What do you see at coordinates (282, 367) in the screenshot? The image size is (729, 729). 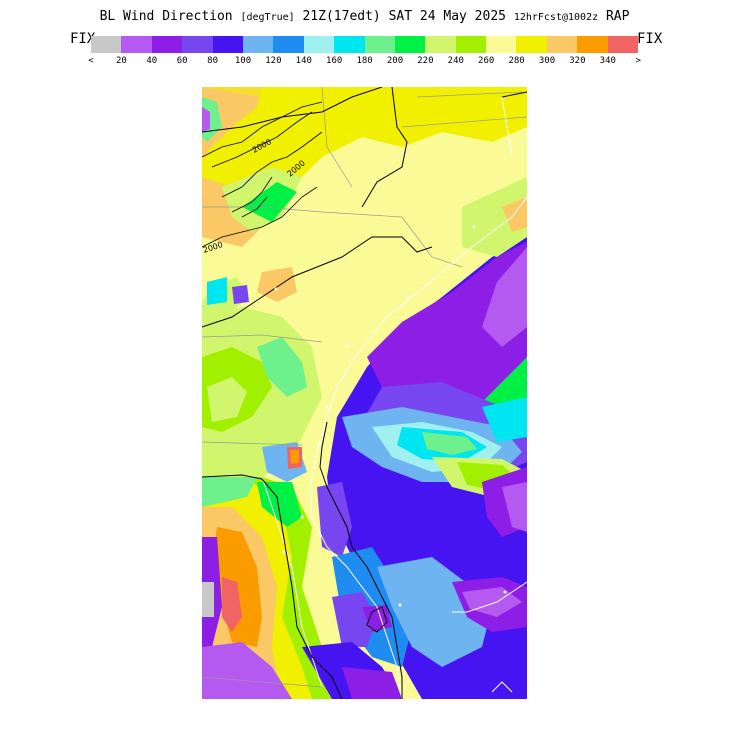 I see `field-180-west` at bounding box center [282, 367].